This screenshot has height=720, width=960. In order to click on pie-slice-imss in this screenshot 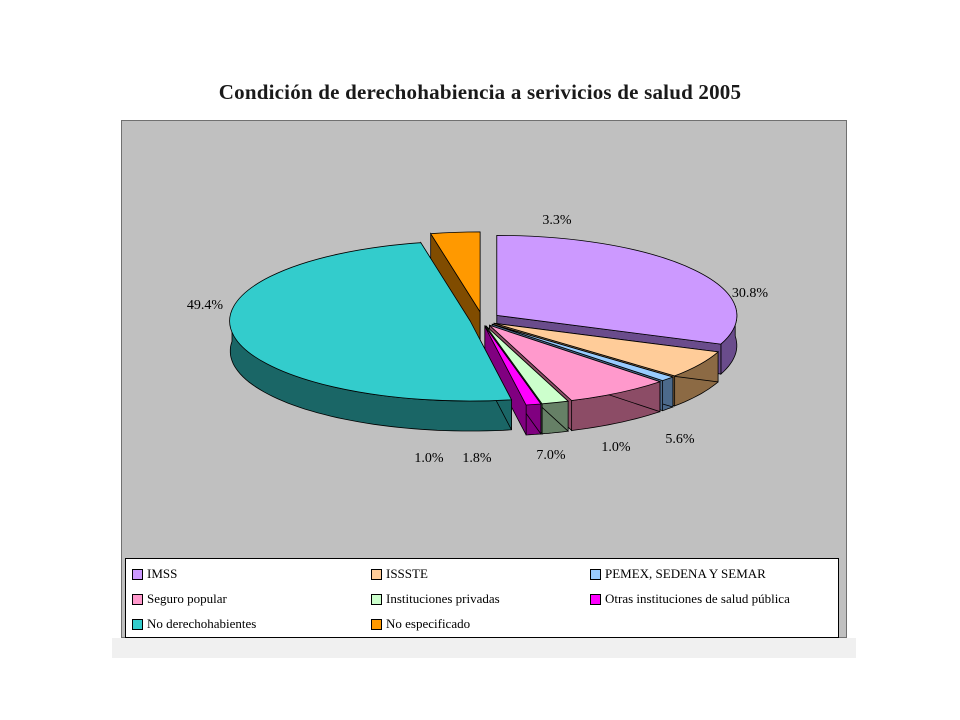, I will do `click(617, 289)`.